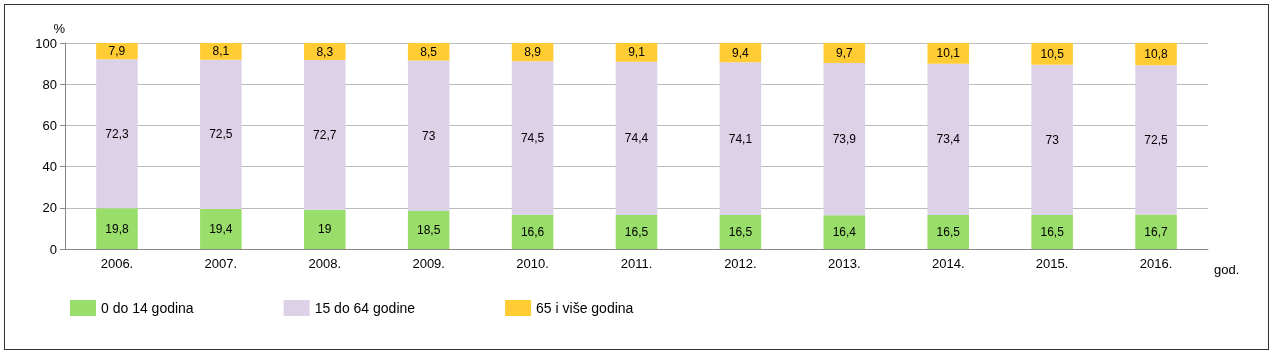  I want to click on data-label: 19, so click(325, 229).